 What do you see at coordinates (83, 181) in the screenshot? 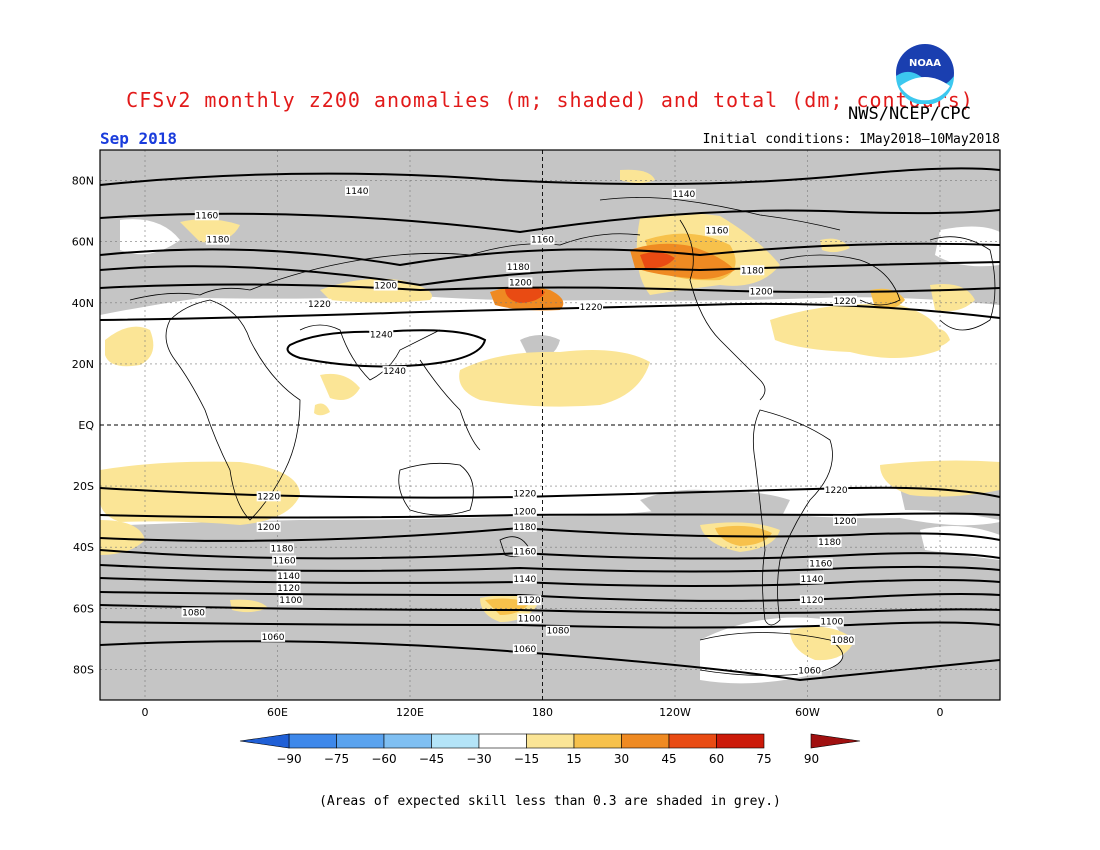
I see `lat-label-80n: 80N` at bounding box center [83, 181].